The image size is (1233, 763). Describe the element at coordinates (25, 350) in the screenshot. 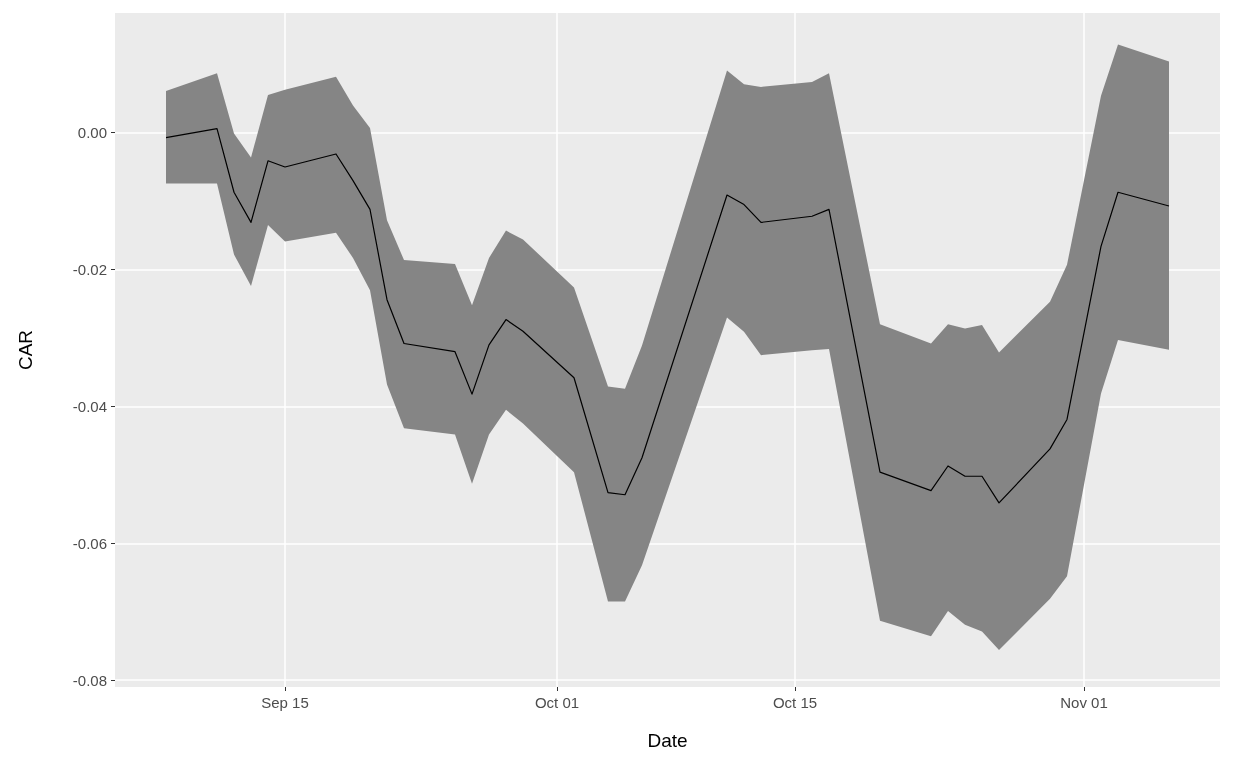

I see `y-axis-title: CAR` at that location.